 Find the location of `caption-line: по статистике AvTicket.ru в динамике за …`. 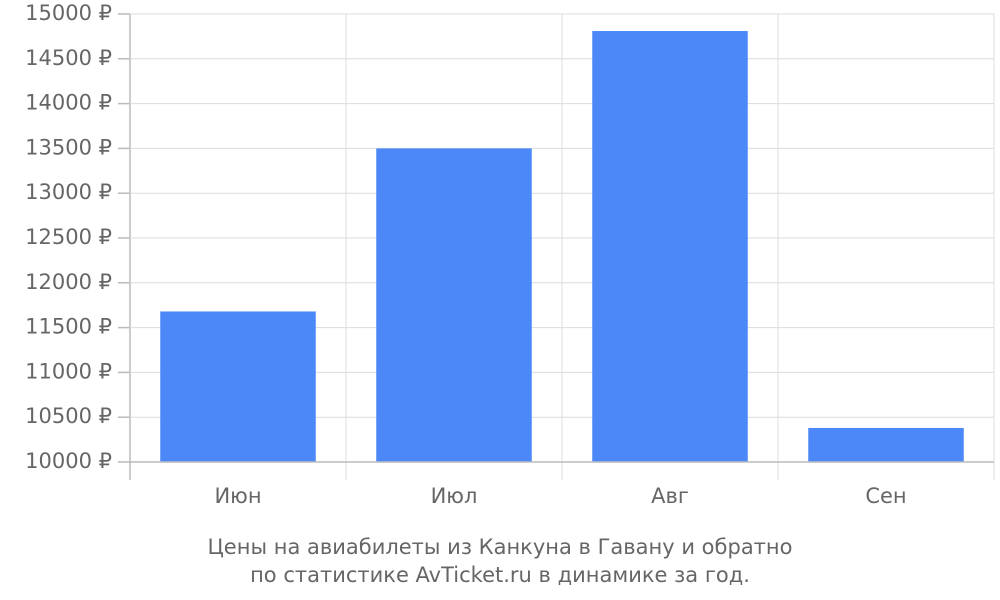

caption-line: по статистике AvTicket.ru в динамике за … is located at coordinates (500, 575).